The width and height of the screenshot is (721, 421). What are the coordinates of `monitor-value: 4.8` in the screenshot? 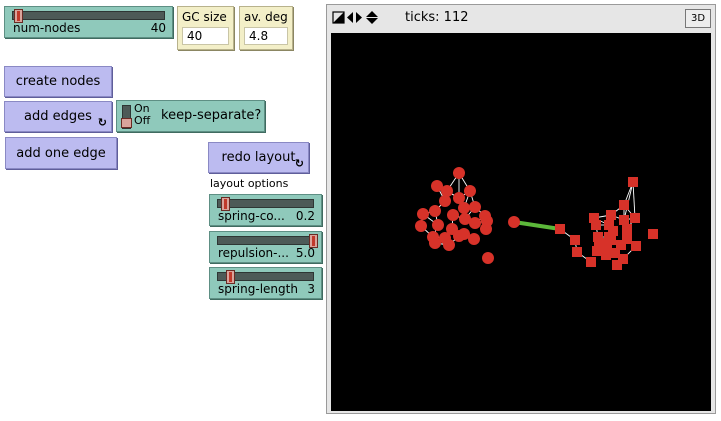 It's located at (266, 36).